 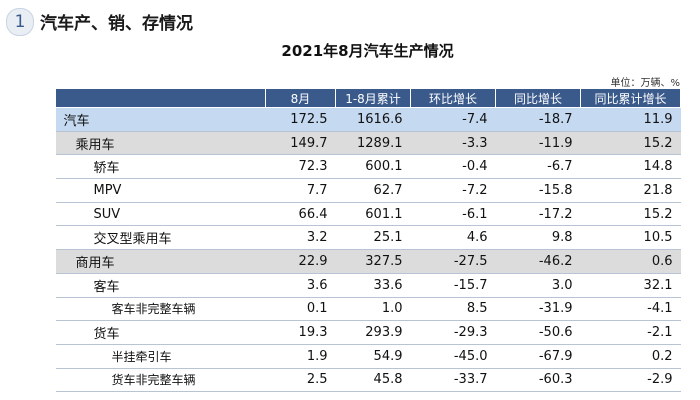 I want to click on cell: -7.2, so click(x=453, y=190).